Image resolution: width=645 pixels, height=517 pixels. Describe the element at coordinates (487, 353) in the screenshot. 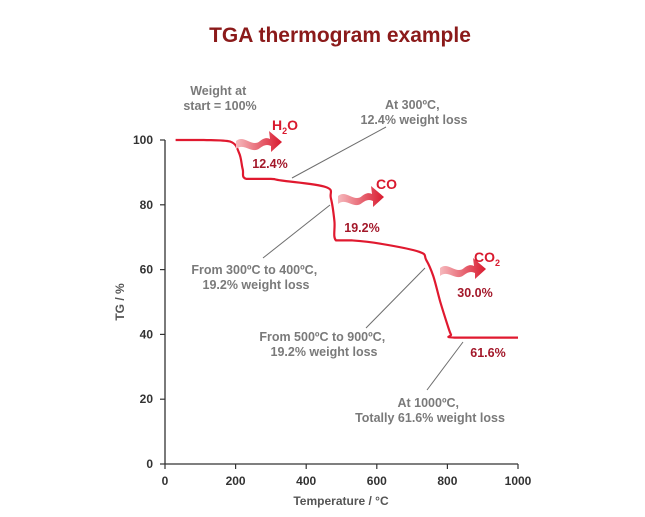

I see `total-loss-label: 61.6%` at that location.